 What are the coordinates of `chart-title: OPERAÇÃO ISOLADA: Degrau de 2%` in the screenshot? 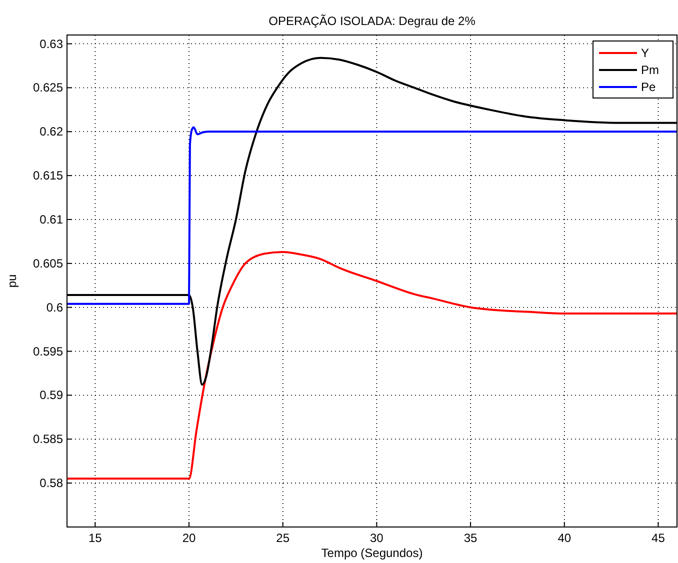 It's located at (372, 21).